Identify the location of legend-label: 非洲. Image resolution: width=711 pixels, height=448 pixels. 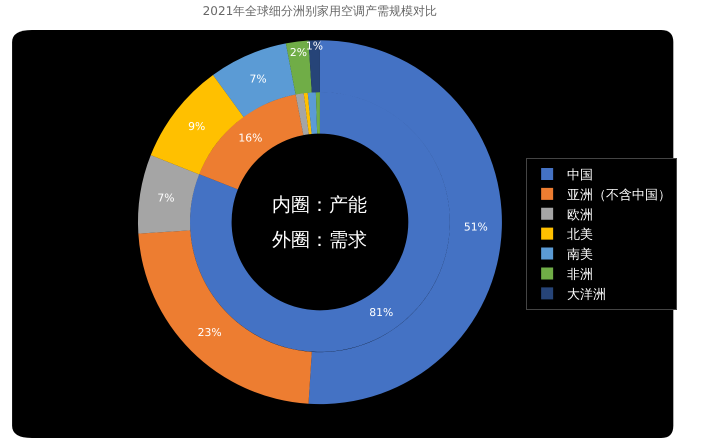
(580, 275).